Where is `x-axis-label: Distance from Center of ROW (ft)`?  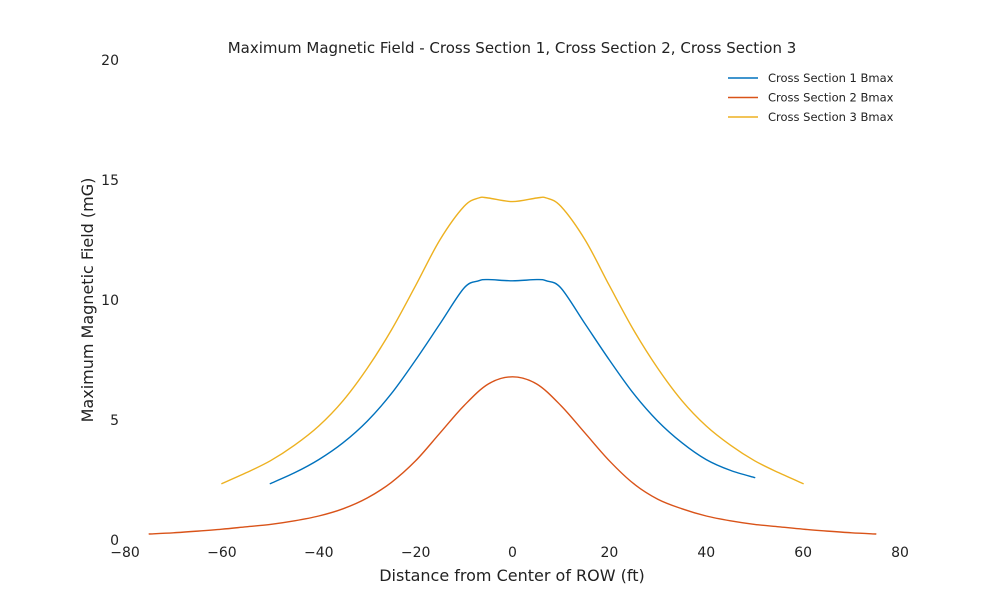
x-axis-label: Distance from Center of ROW (ft) is located at coordinates (512, 575).